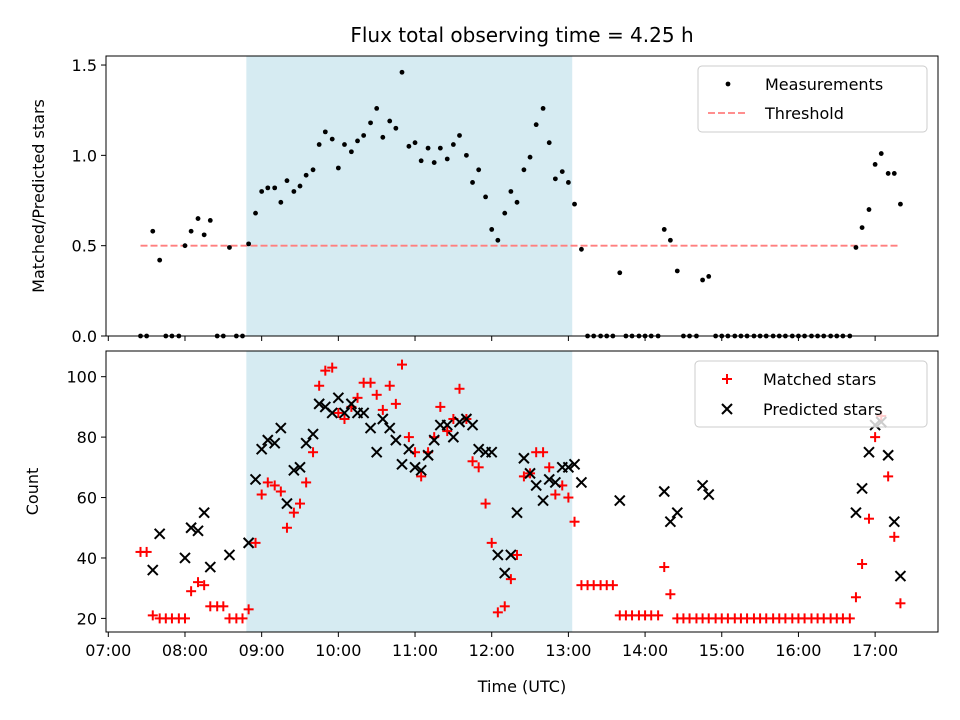 The width and height of the screenshot is (960, 720). Describe the element at coordinates (338, 650) in the screenshot. I see `x-tick-label: 10:00` at that location.